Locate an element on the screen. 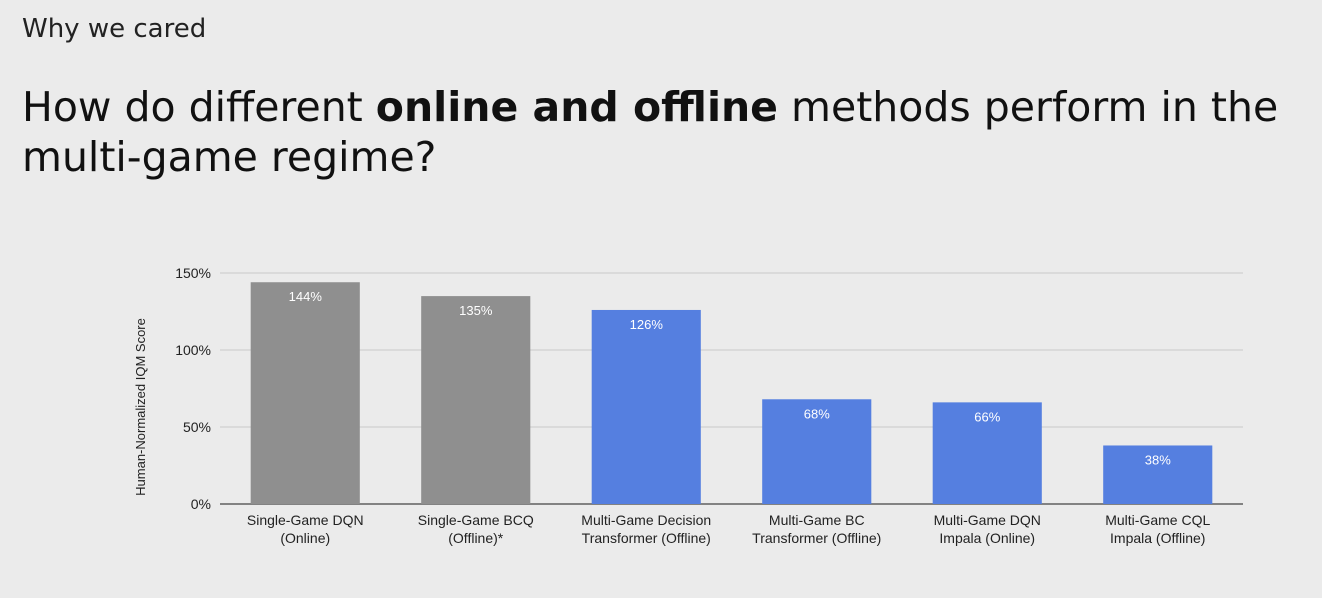 This screenshot has height=598, width=1322. category-label: Multi-Game DQN is located at coordinates (987, 520).